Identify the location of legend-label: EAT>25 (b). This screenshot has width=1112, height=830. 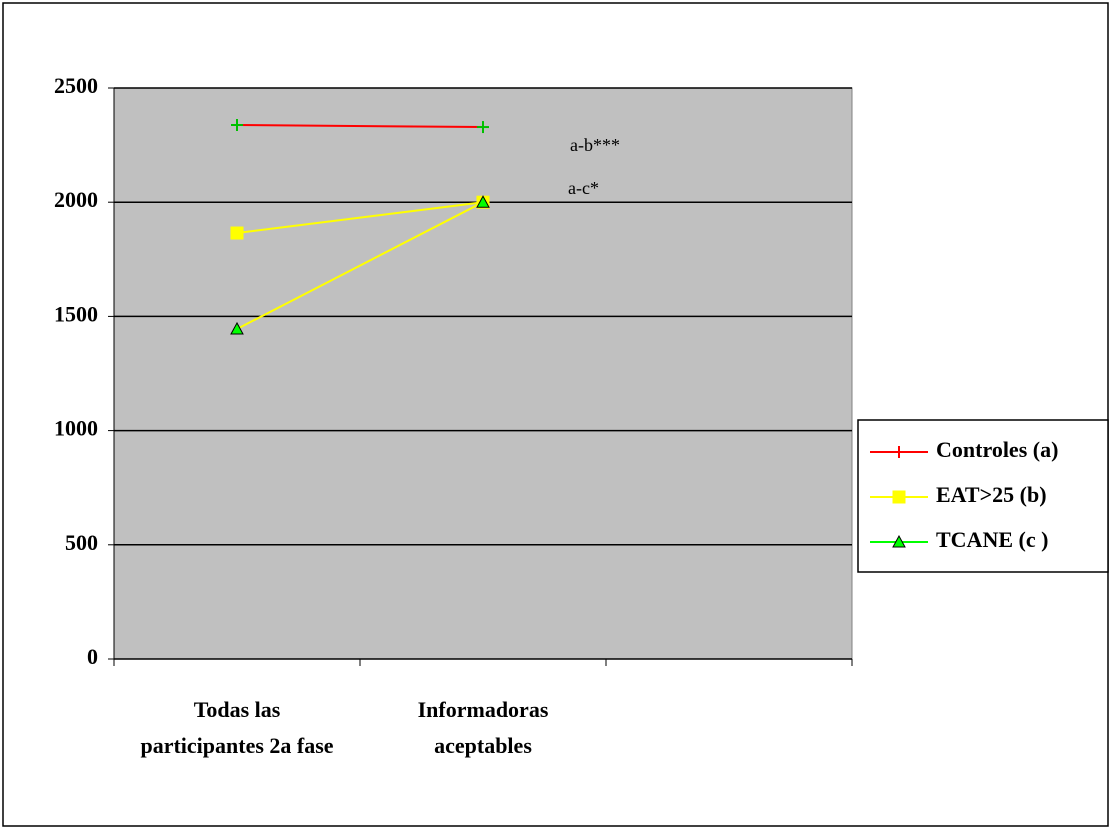
(991, 494).